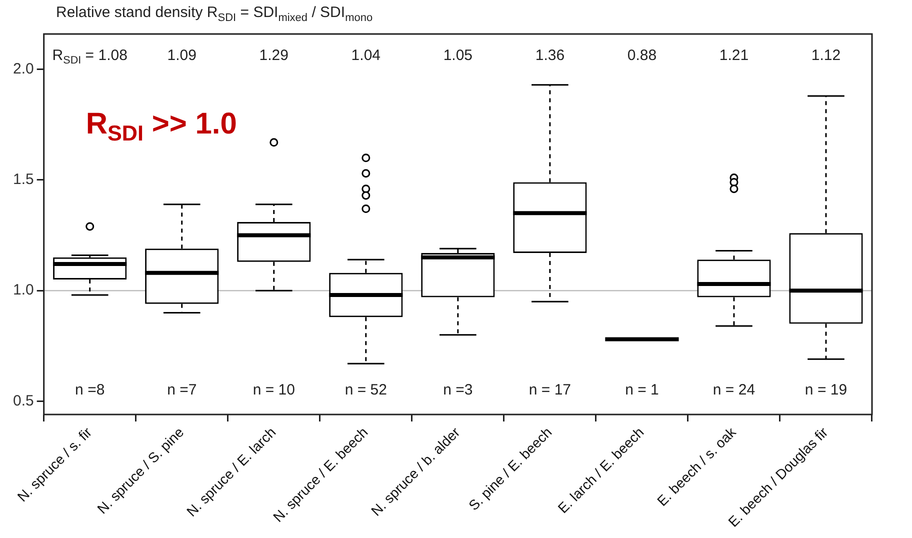 The height and width of the screenshot is (538, 912). I want to click on annotation: n =3, so click(458, 390).